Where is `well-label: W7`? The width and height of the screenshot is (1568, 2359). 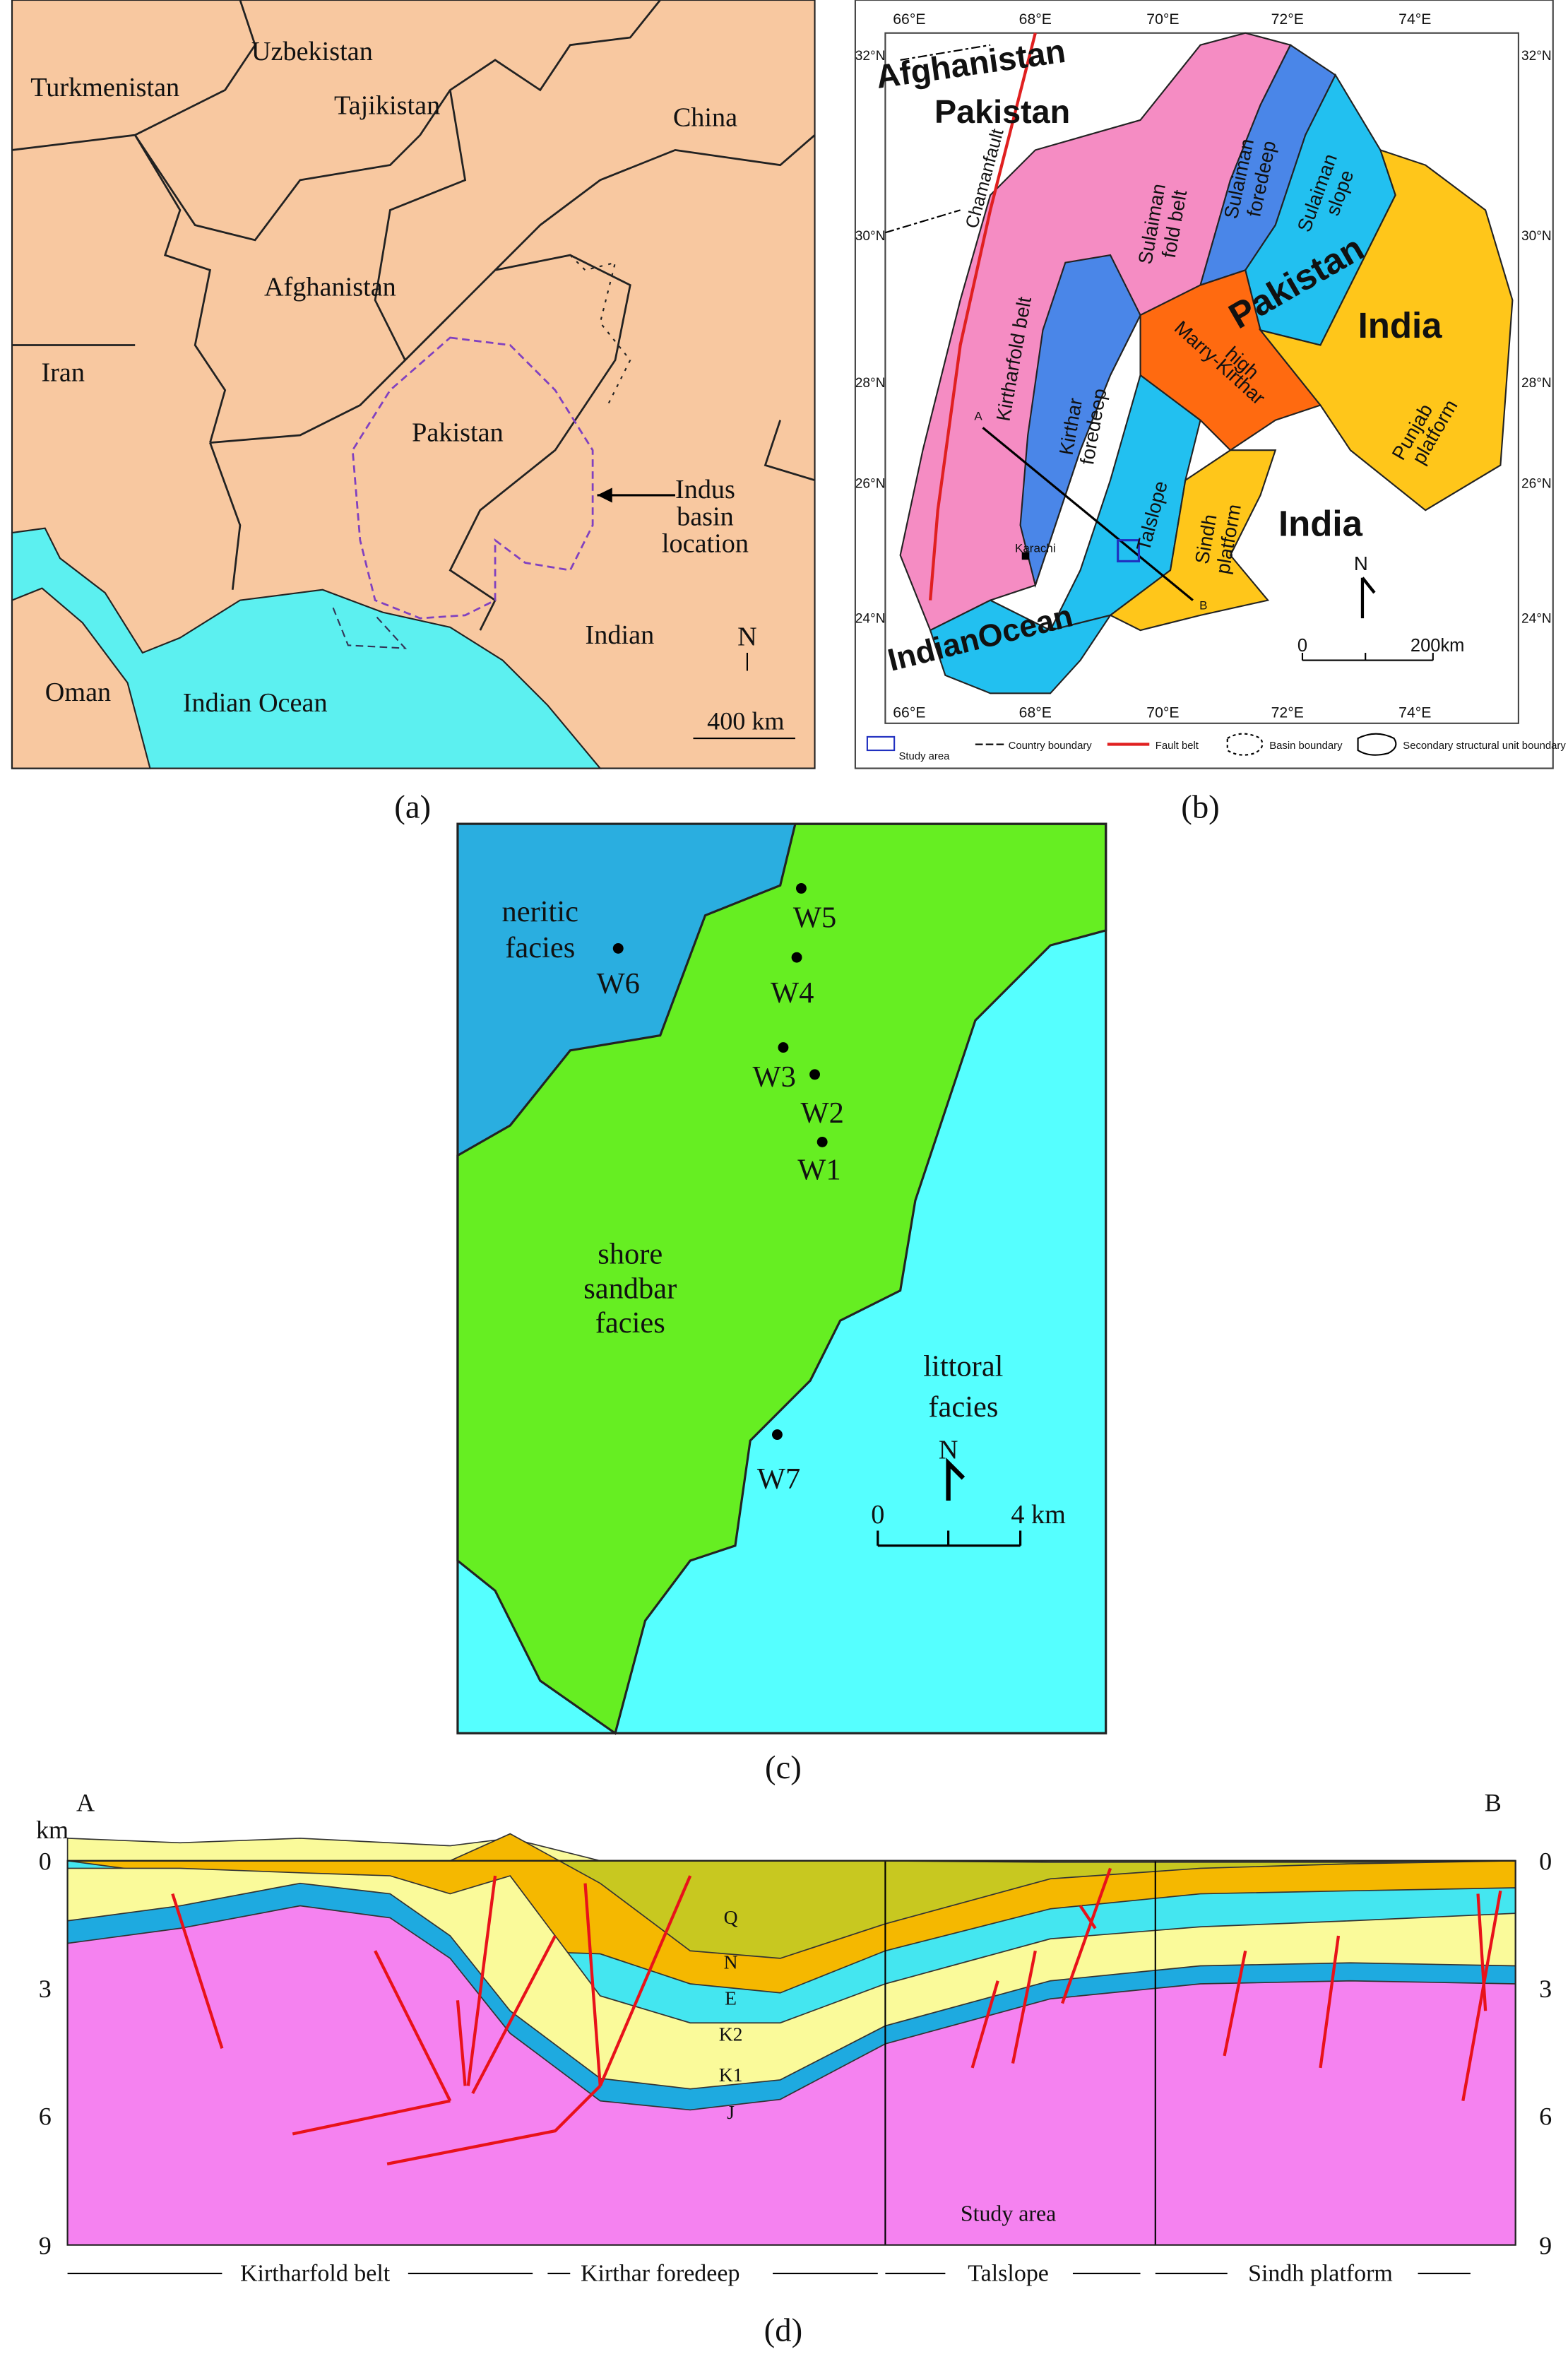 well-label: W7 is located at coordinates (778, 1479).